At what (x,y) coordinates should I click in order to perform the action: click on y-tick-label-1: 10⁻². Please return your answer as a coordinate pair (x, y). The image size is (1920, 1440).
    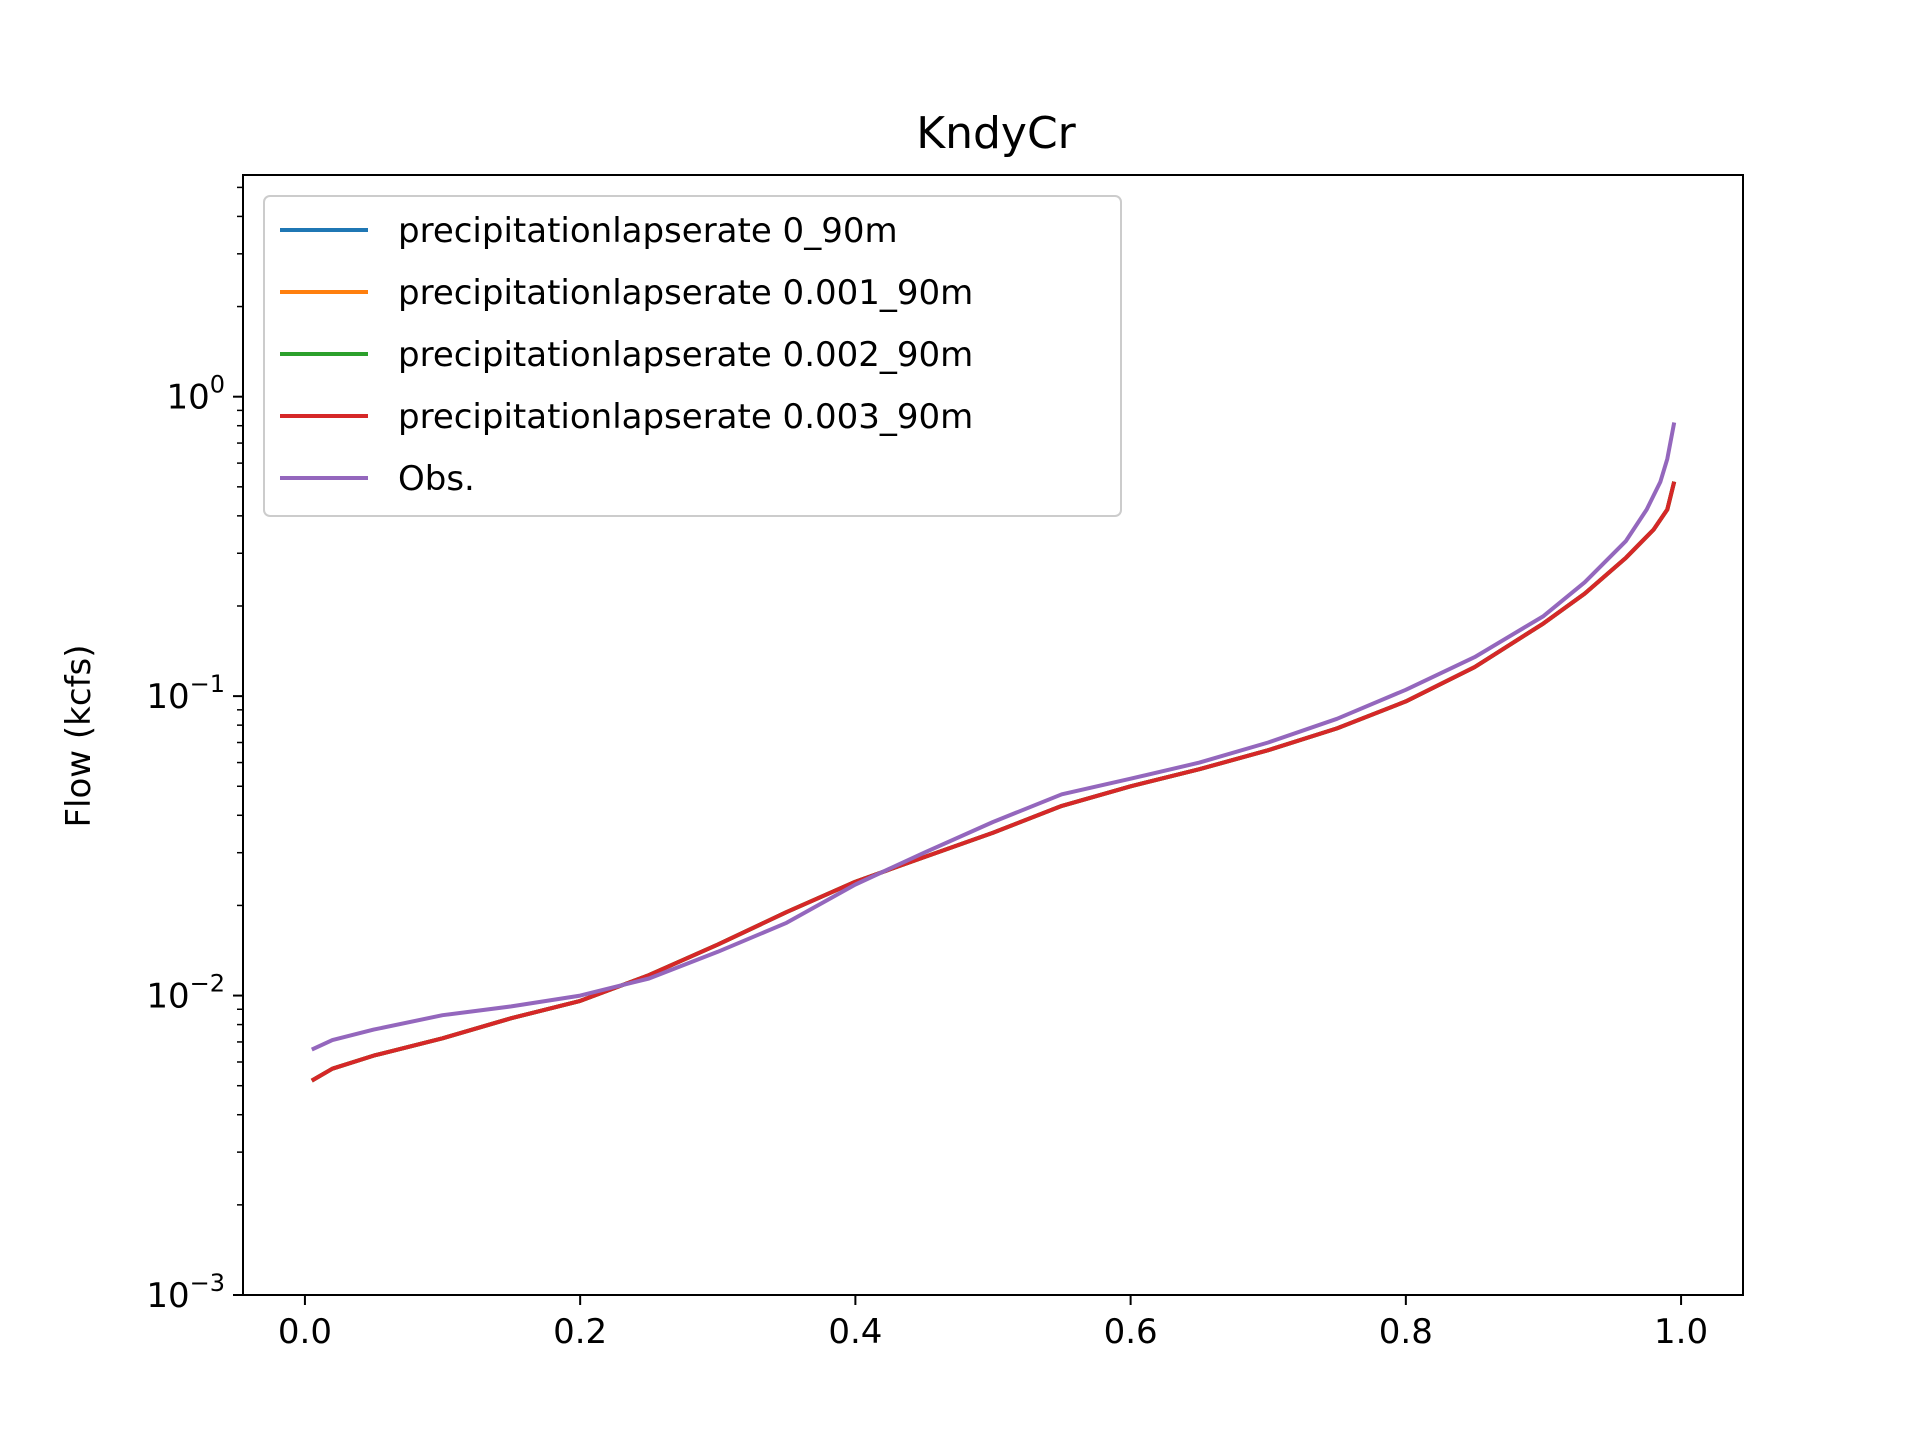
    Looking at the image, I should click on (185, 993).